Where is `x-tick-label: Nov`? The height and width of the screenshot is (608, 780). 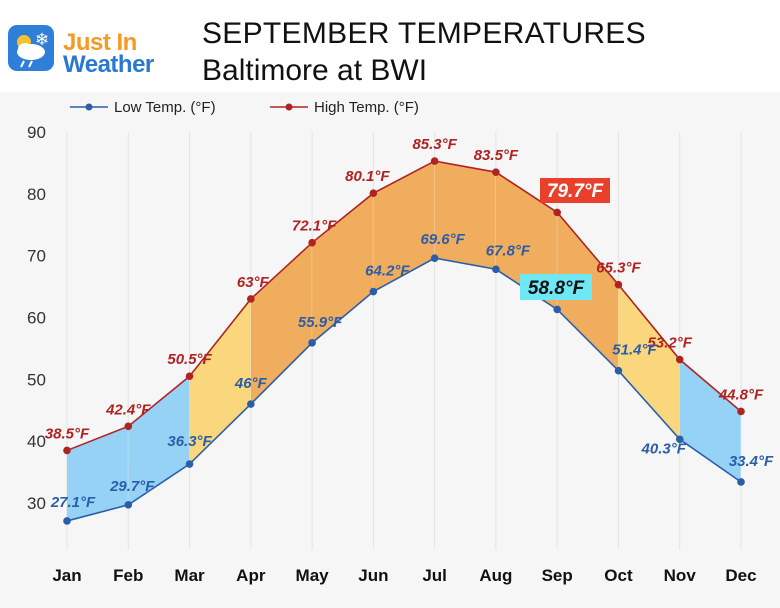 x-tick-label: Nov is located at coordinates (680, 575).